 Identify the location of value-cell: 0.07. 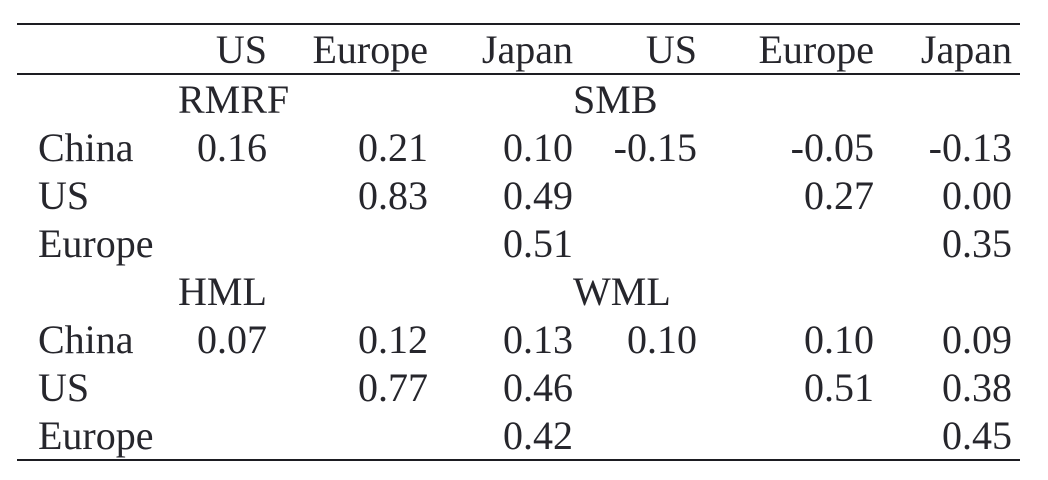
(232, 339).